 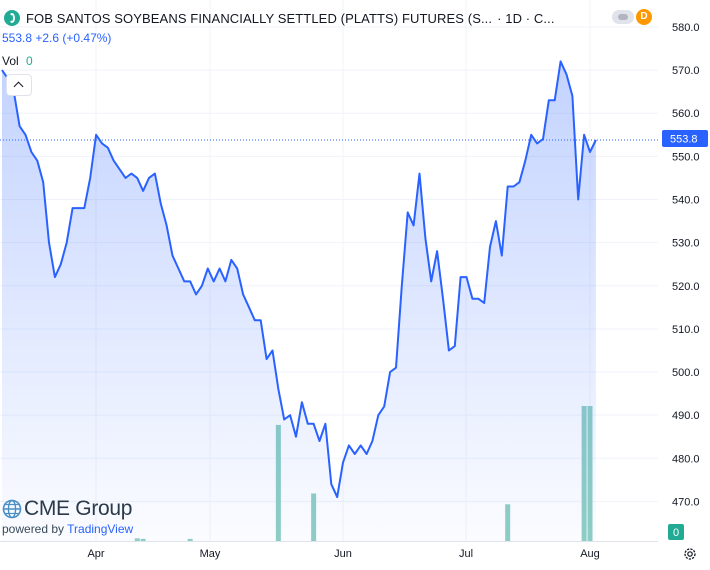 I want to click on y-tick-label: 570.0, so click(x=686, y=71).